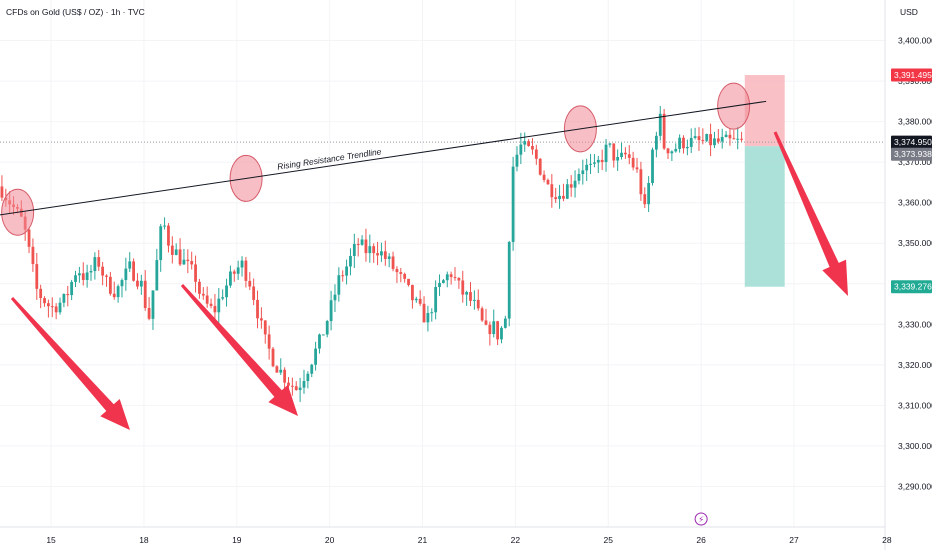  I want to click on time-axis-ticks: 15 18 19 20 21 22 25 26 27 28, so click(469, 540).